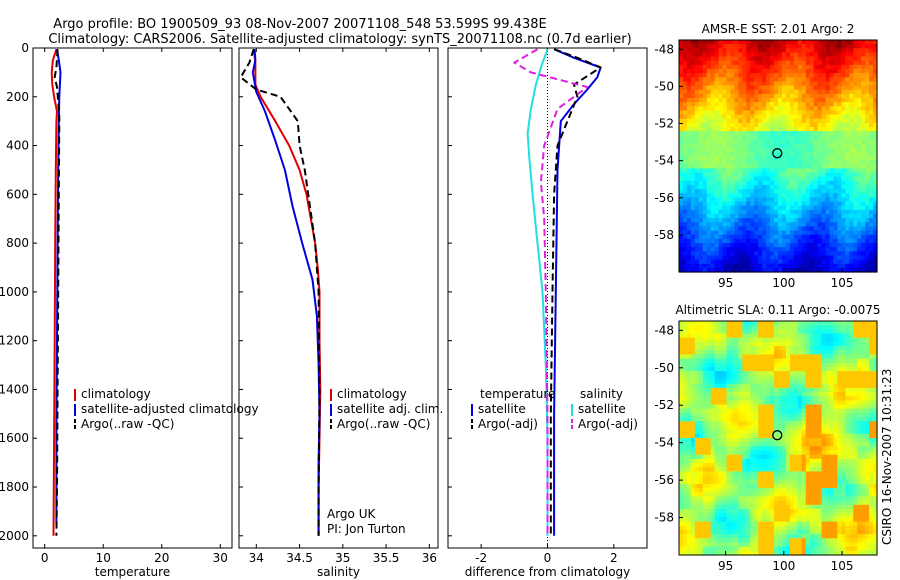 The height and width of the screenshot is (580, 900). I want to click on x-tick-label: 35.5, so click(386, 558).